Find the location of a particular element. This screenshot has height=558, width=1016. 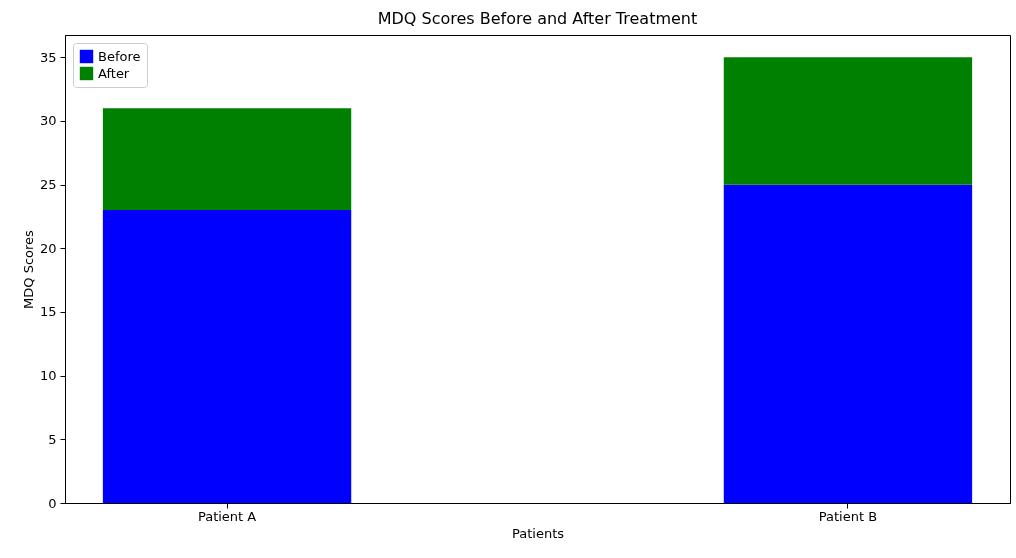

y-tick-label: 5 is located at coordinates (52, 439).